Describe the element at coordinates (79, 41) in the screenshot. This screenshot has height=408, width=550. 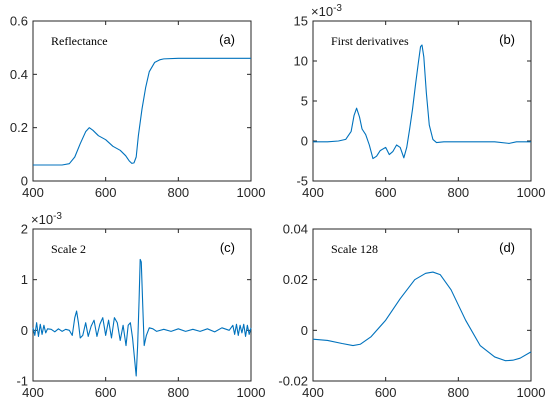
I see `panel-1-title: Reflectance` at that location.